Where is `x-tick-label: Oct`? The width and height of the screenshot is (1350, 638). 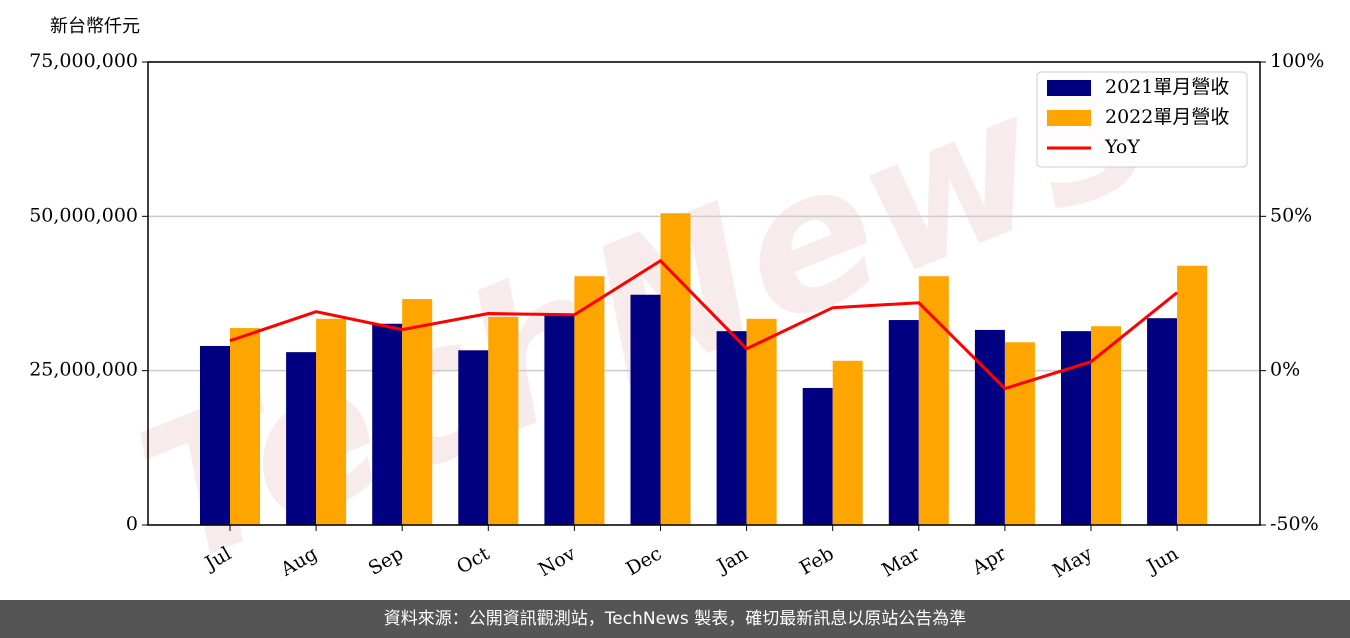
x-tick-label: Oct is located at coordinates (473, 560).